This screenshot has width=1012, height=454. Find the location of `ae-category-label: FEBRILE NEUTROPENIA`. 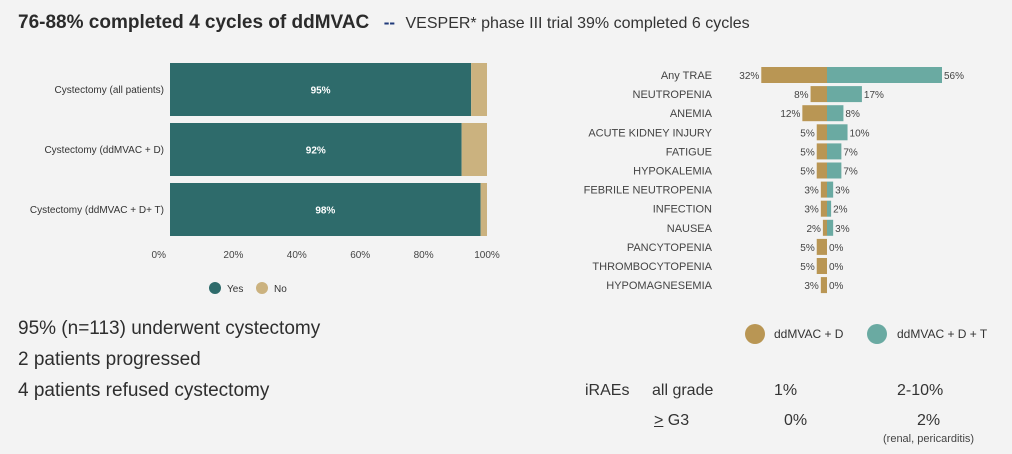

ae-category-label: FEBRILE NEUTROPENIA is located at coordinates (648, 191).